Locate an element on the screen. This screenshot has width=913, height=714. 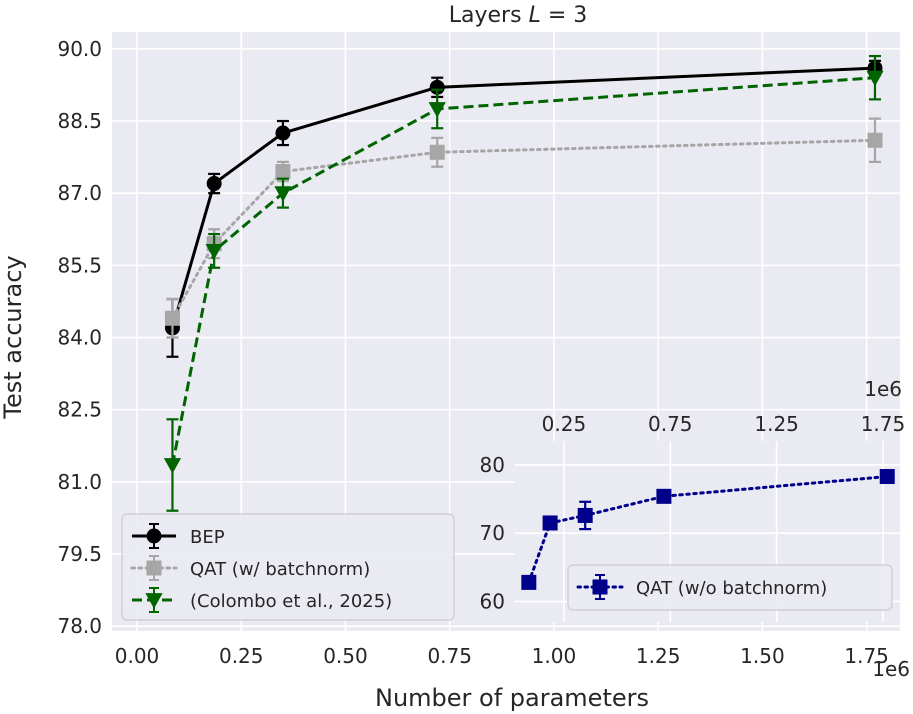
y-tick-label: 90.0 is located at coordinates (79, 49).